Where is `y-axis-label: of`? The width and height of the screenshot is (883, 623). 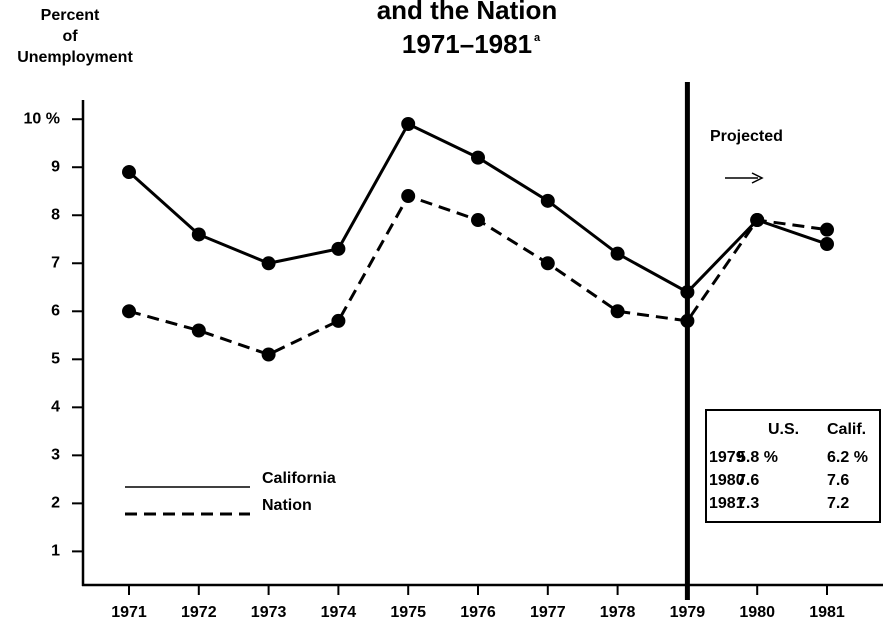 y-axis-label: of is located at coordinates (70, 36).